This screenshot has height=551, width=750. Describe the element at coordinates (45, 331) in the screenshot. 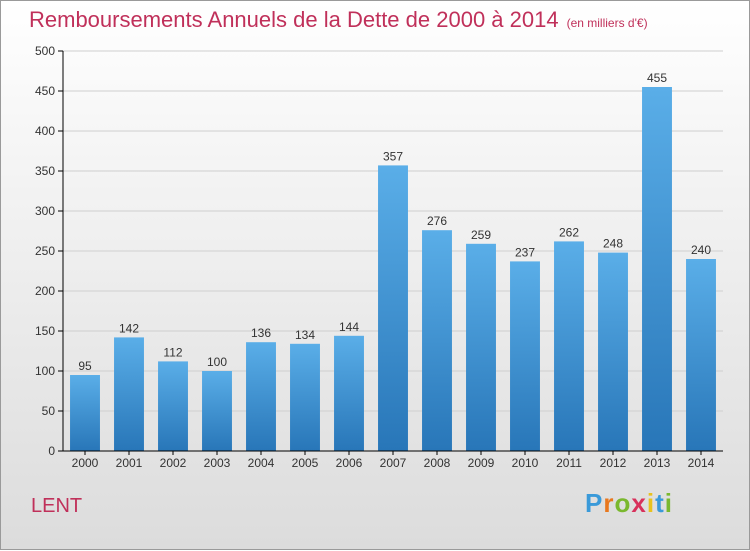

I see `y-tick-label: 150` at that location.